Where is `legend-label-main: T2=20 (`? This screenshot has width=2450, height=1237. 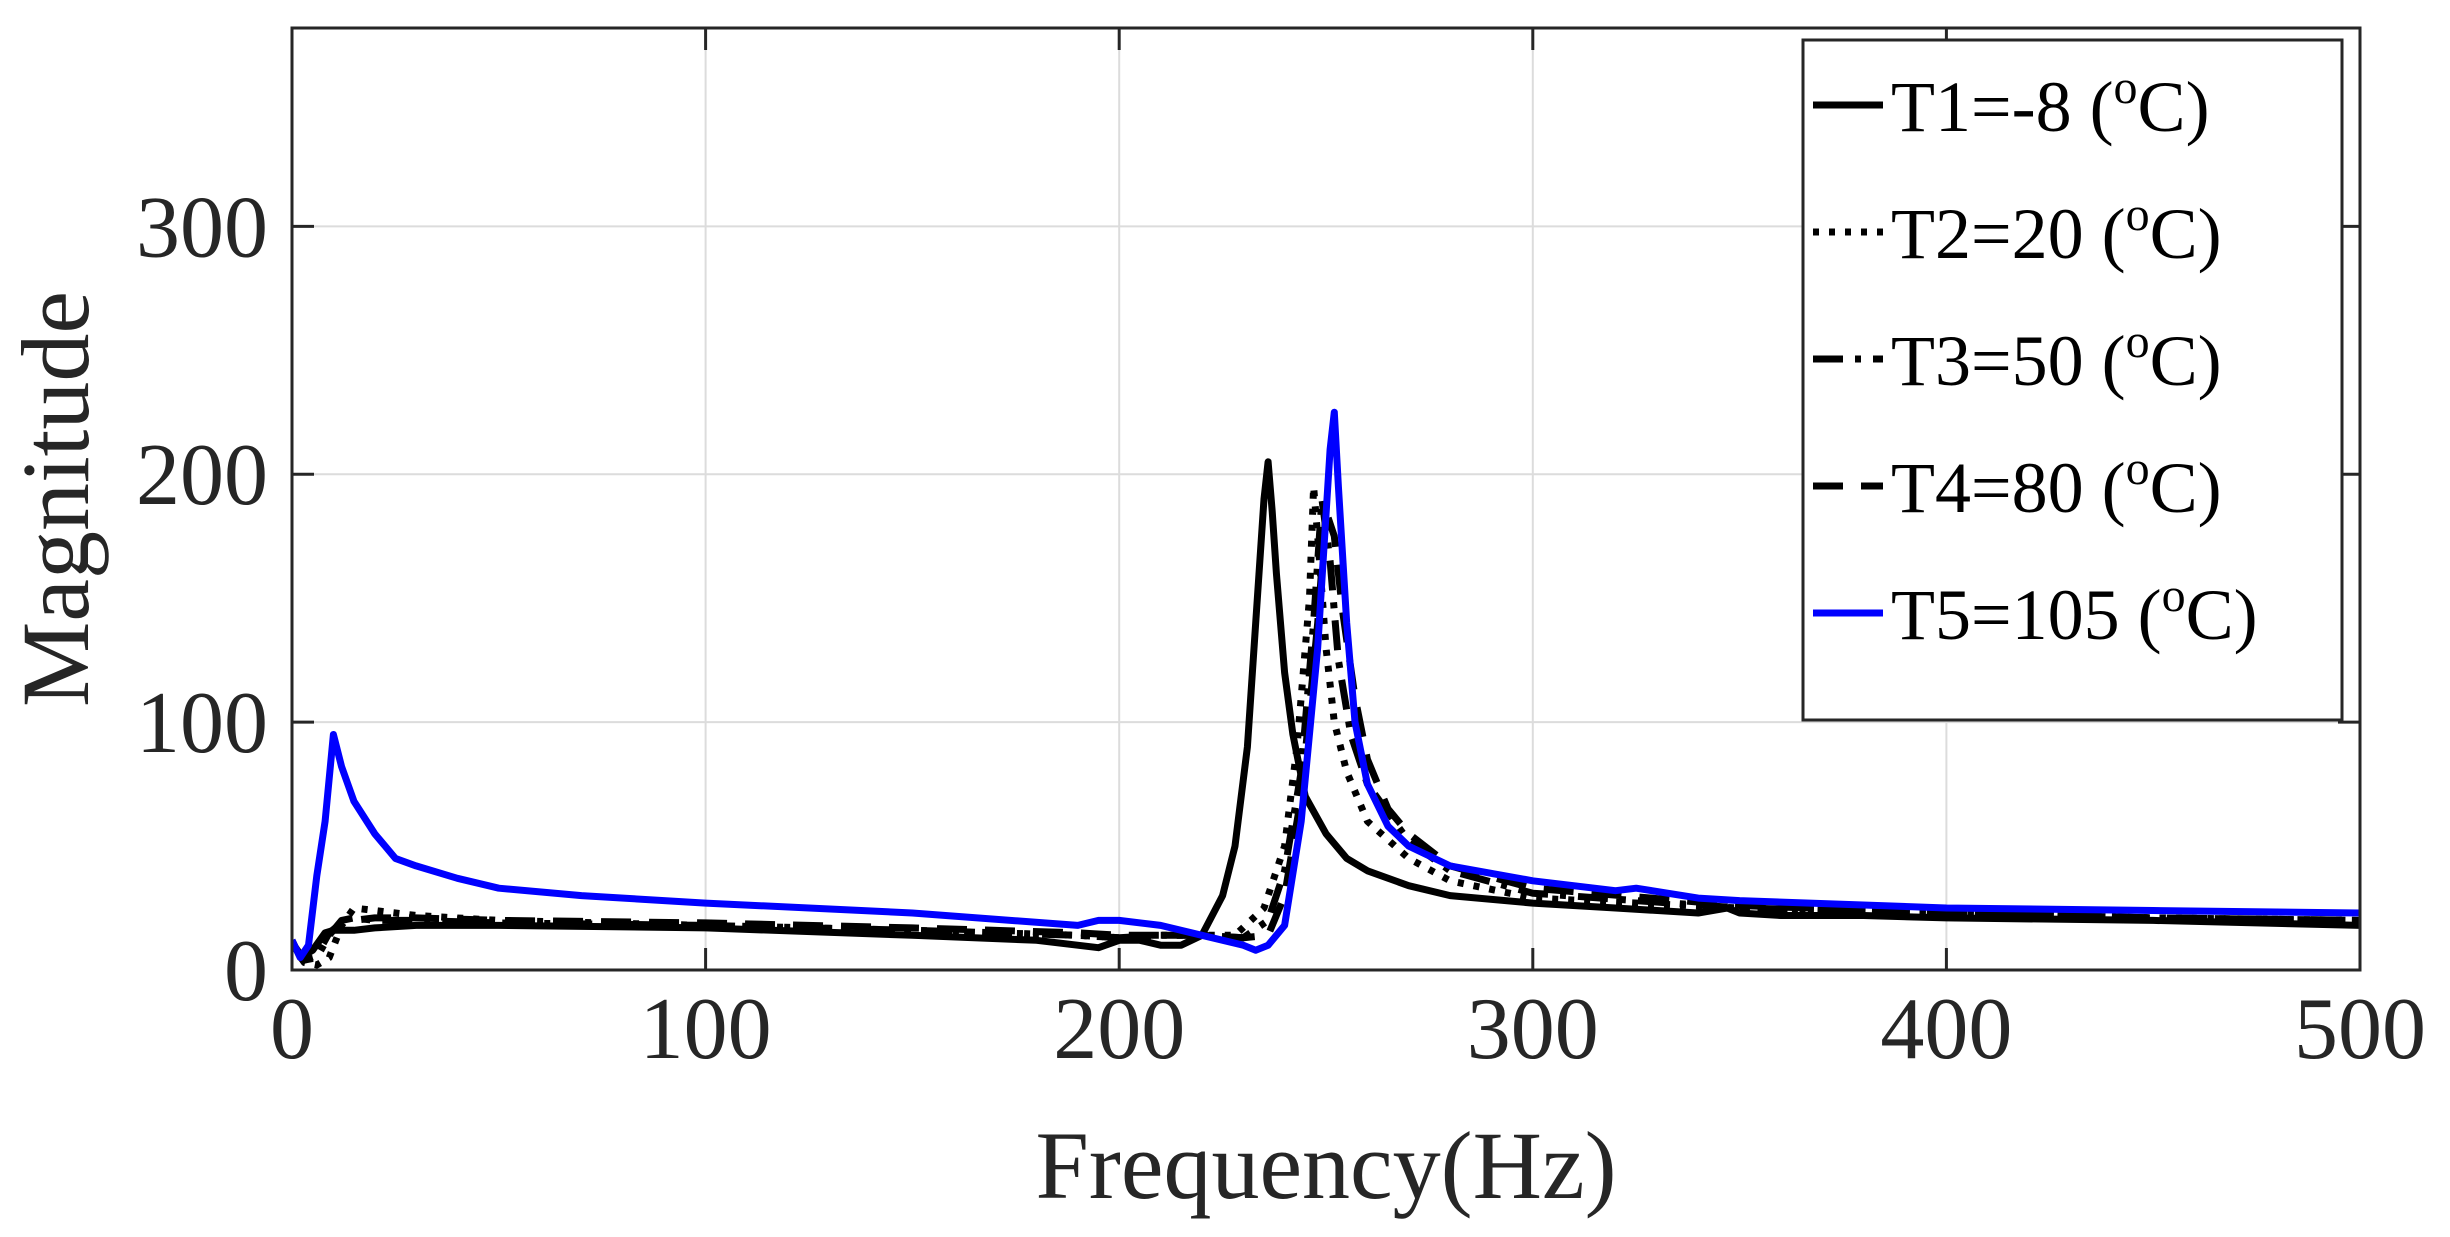 legend-label-main: T2=20 ( is located at coordinates (2008, 234).